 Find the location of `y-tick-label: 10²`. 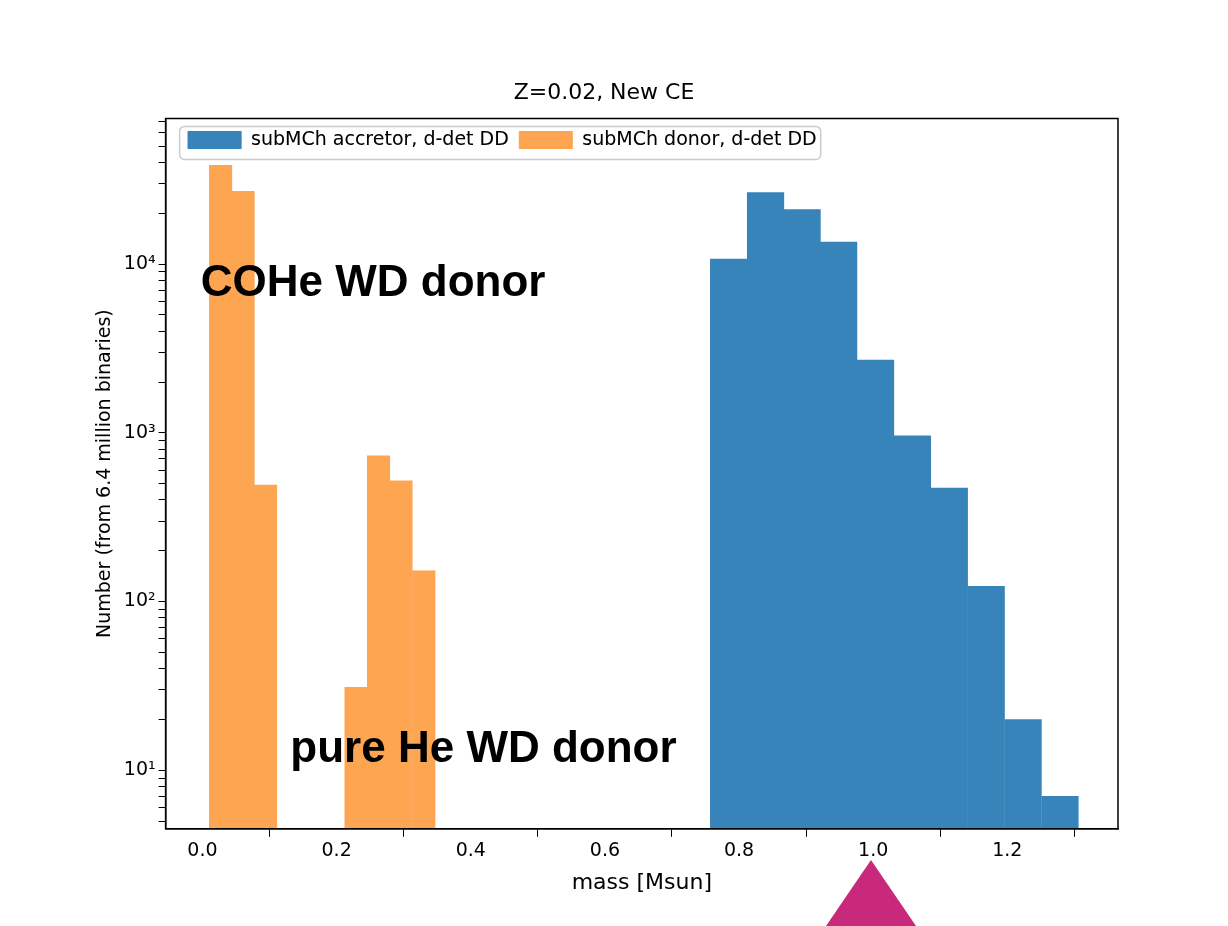

y-tick-label: 10² is located at coordinates (139, 599).